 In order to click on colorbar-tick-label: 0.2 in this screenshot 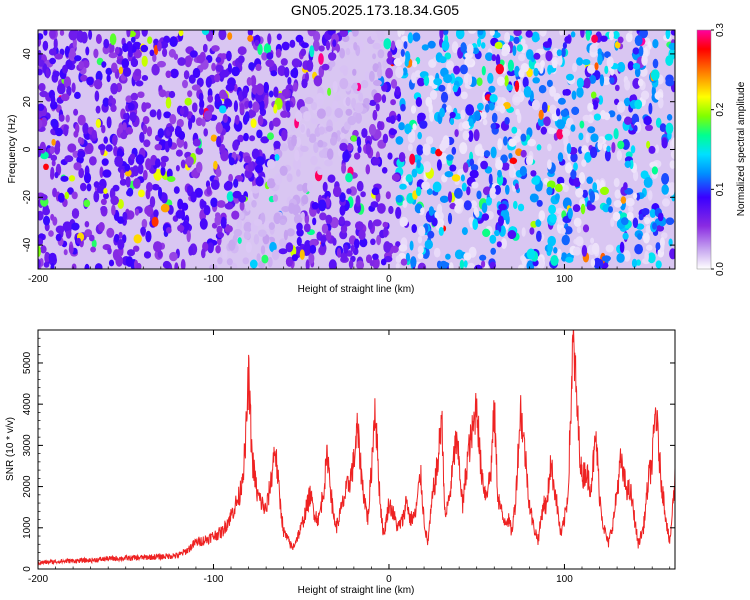, I will do `click(720, 109)`.